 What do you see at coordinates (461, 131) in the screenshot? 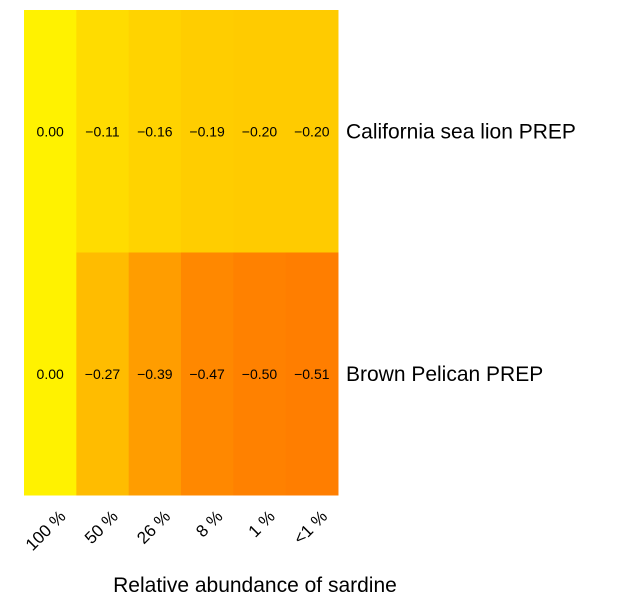
I see `row-label: California sea lion PREP` at bounding box center [461, 131].